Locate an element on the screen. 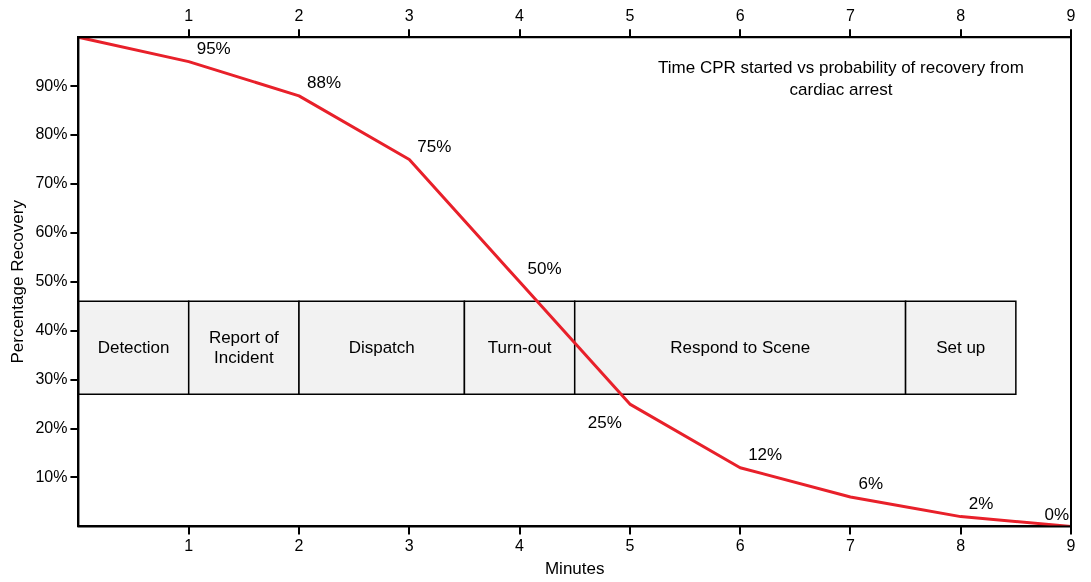 Image resolution: width=1091 pixels, height=582 pixels. x-tick-label: 2 is located at coordinates (299, 546).